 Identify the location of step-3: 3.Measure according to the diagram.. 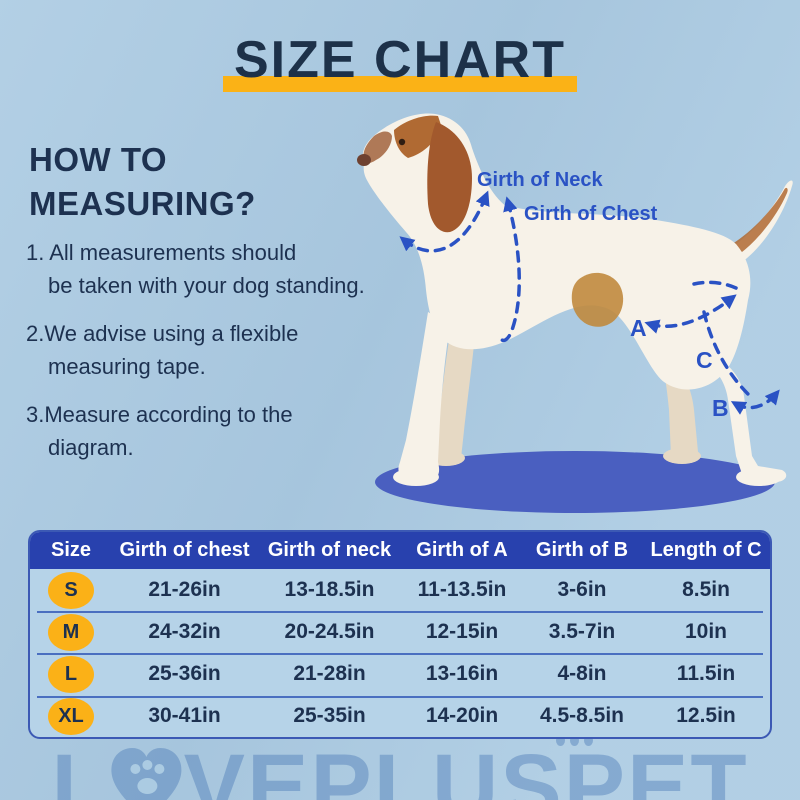
(159, 431).